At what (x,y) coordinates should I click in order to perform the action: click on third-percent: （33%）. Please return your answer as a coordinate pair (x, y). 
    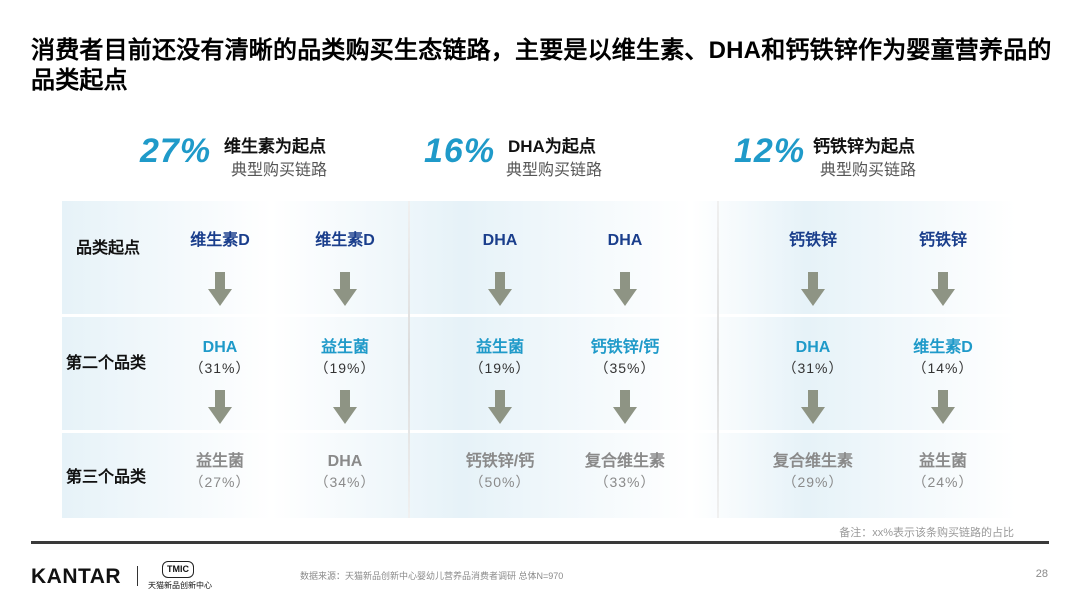
    Looking at the image, I should click on (625, 482).